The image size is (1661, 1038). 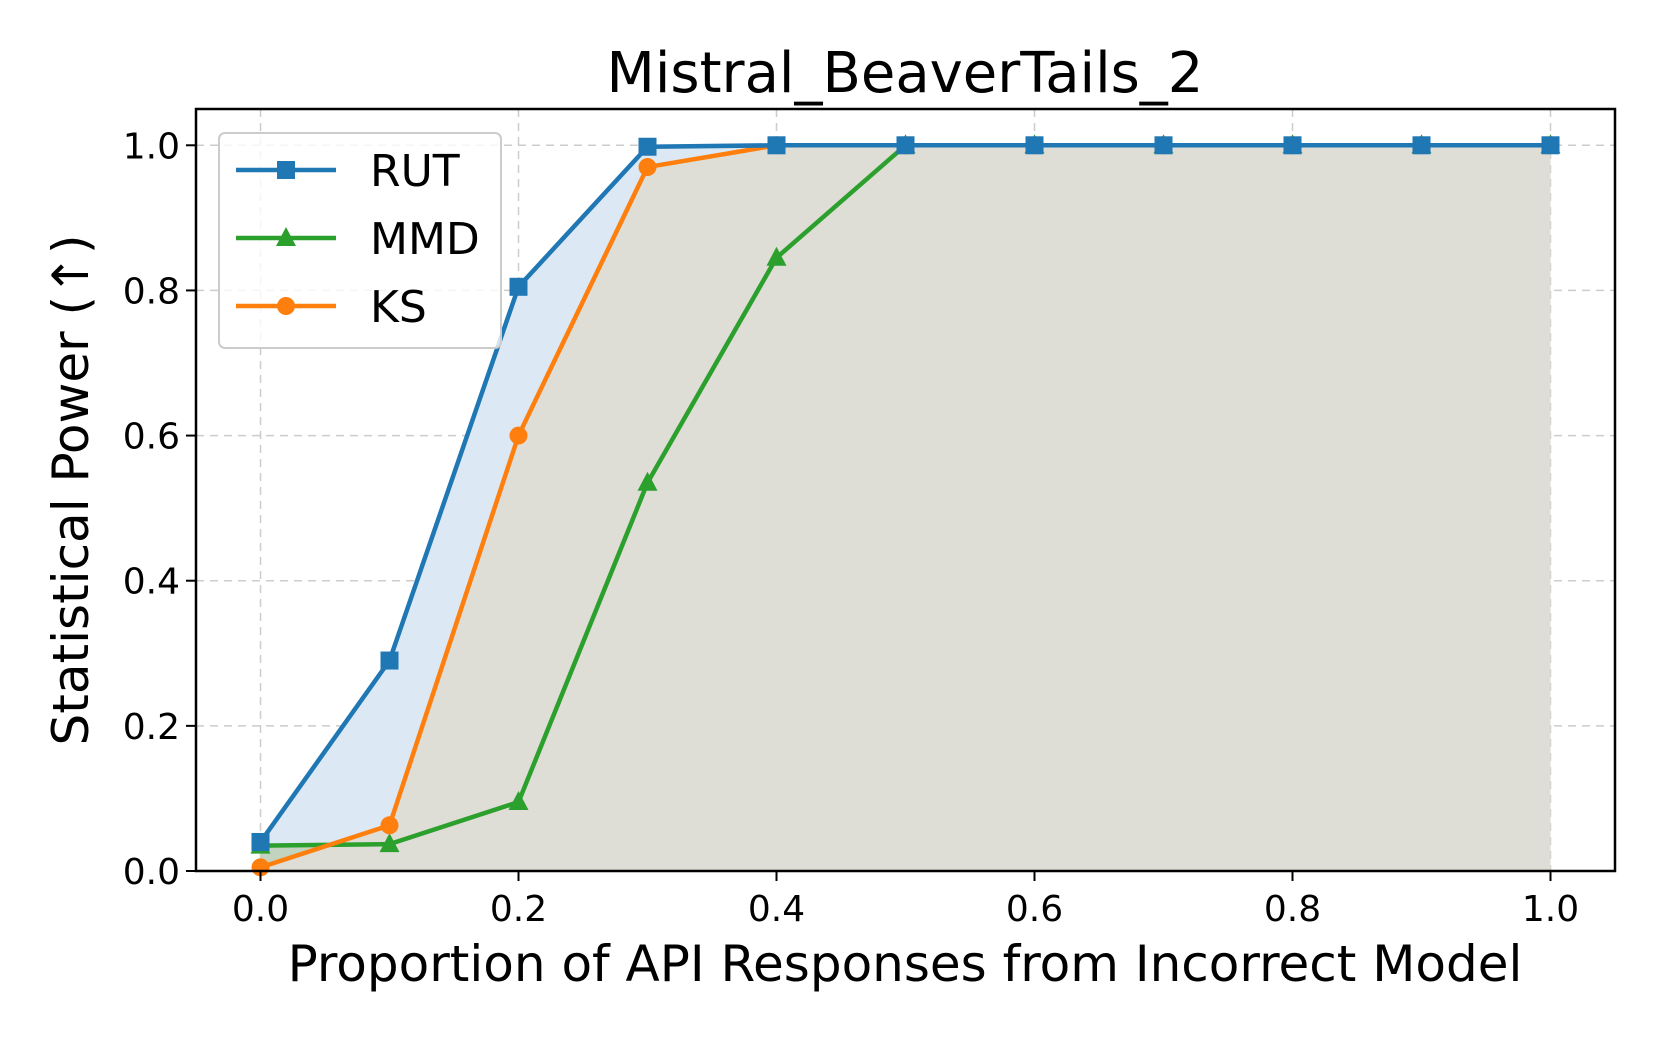 I want to click on y-axis-ticks: 0.0 0.2 0.4 0.6 0.8 1.0, so click(x=159, y=509).